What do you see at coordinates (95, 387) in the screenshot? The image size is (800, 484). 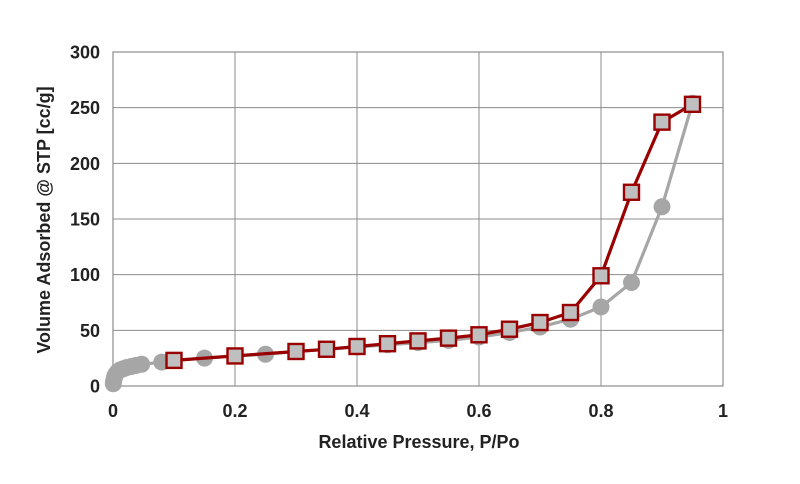 I see `y-tick-label: 0` at bounding box center [95, 387].